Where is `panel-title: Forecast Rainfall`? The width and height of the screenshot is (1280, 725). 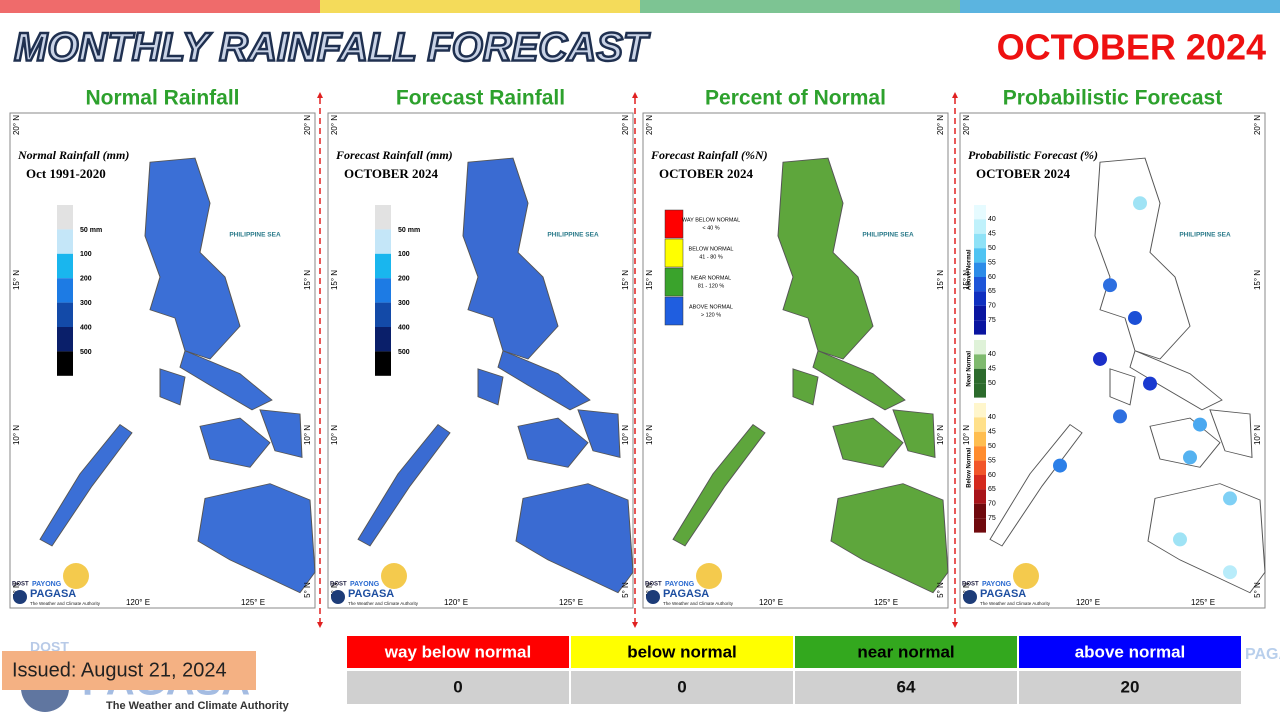
panel-title: Forecast Rainfall is located at coordinates (480, 98).